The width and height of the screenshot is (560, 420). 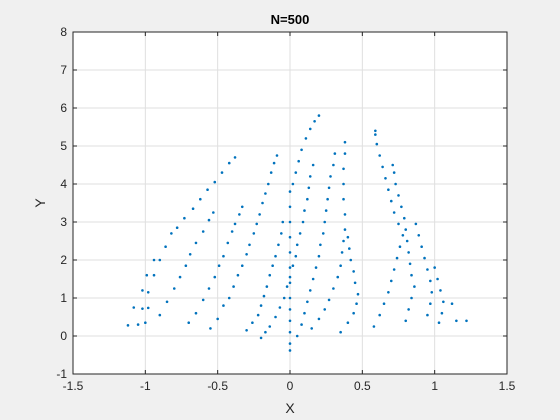 What do you see at coordinates (63, 184) in the screenshot?
I see `y-tick-label: 4` at bounding box center [63, 184].